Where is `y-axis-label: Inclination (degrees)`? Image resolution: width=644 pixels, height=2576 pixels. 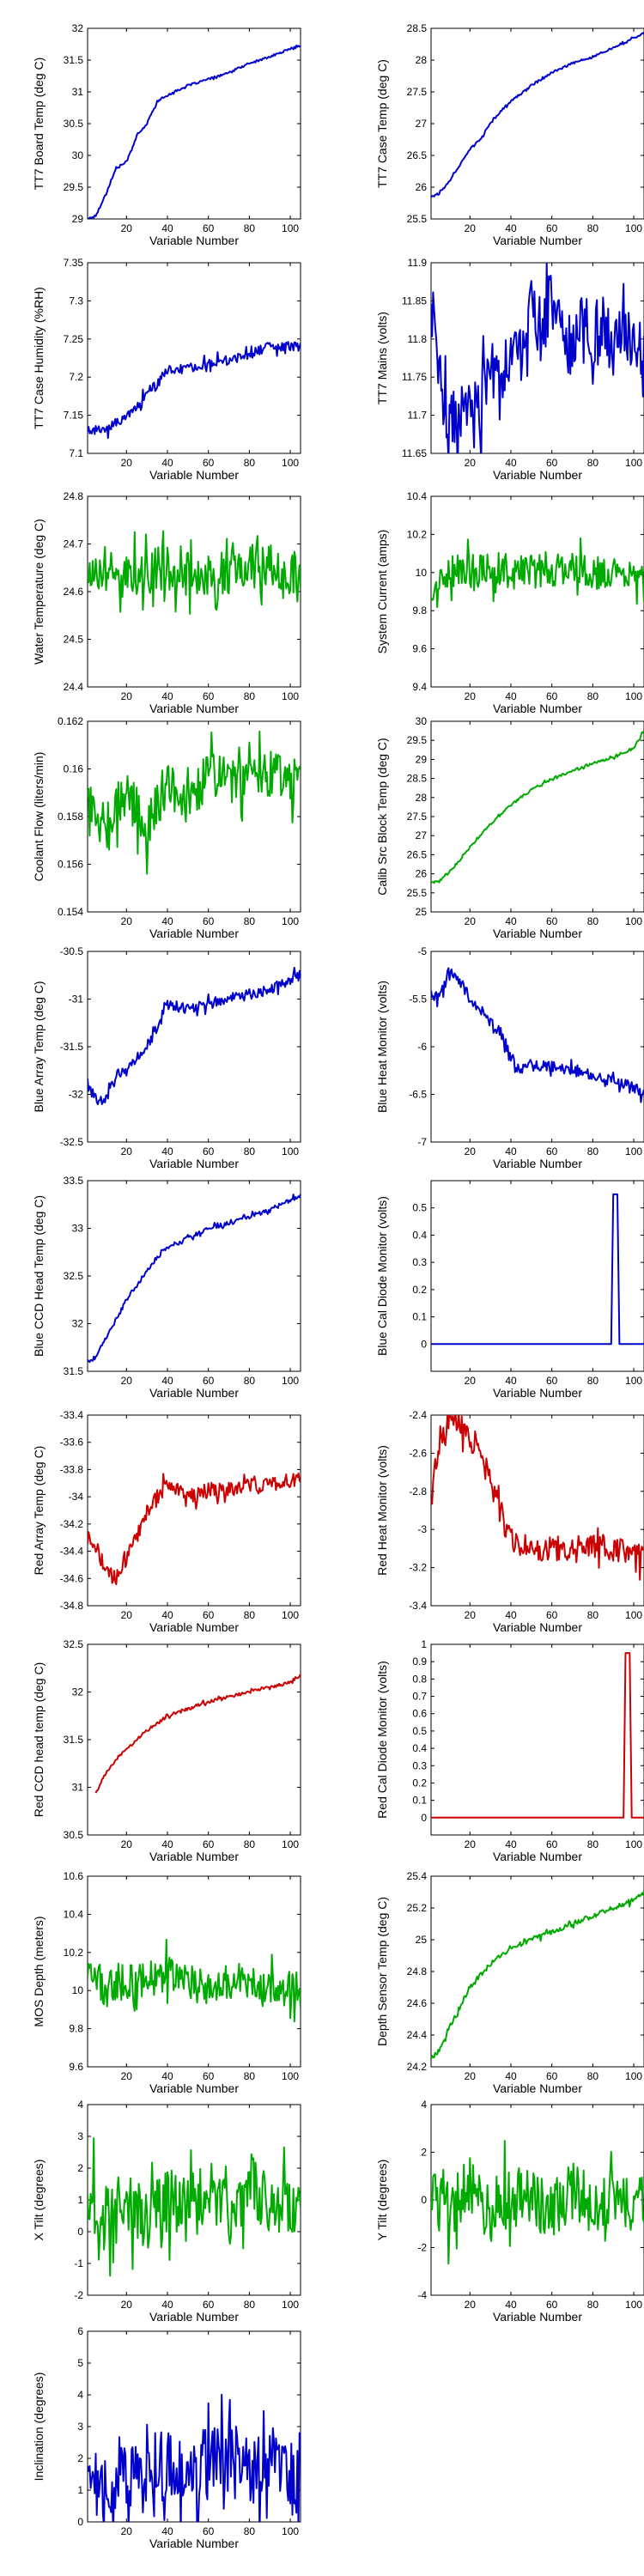
y-axis-label: Inclination (degrees) is located at coordinates (39, 2427).